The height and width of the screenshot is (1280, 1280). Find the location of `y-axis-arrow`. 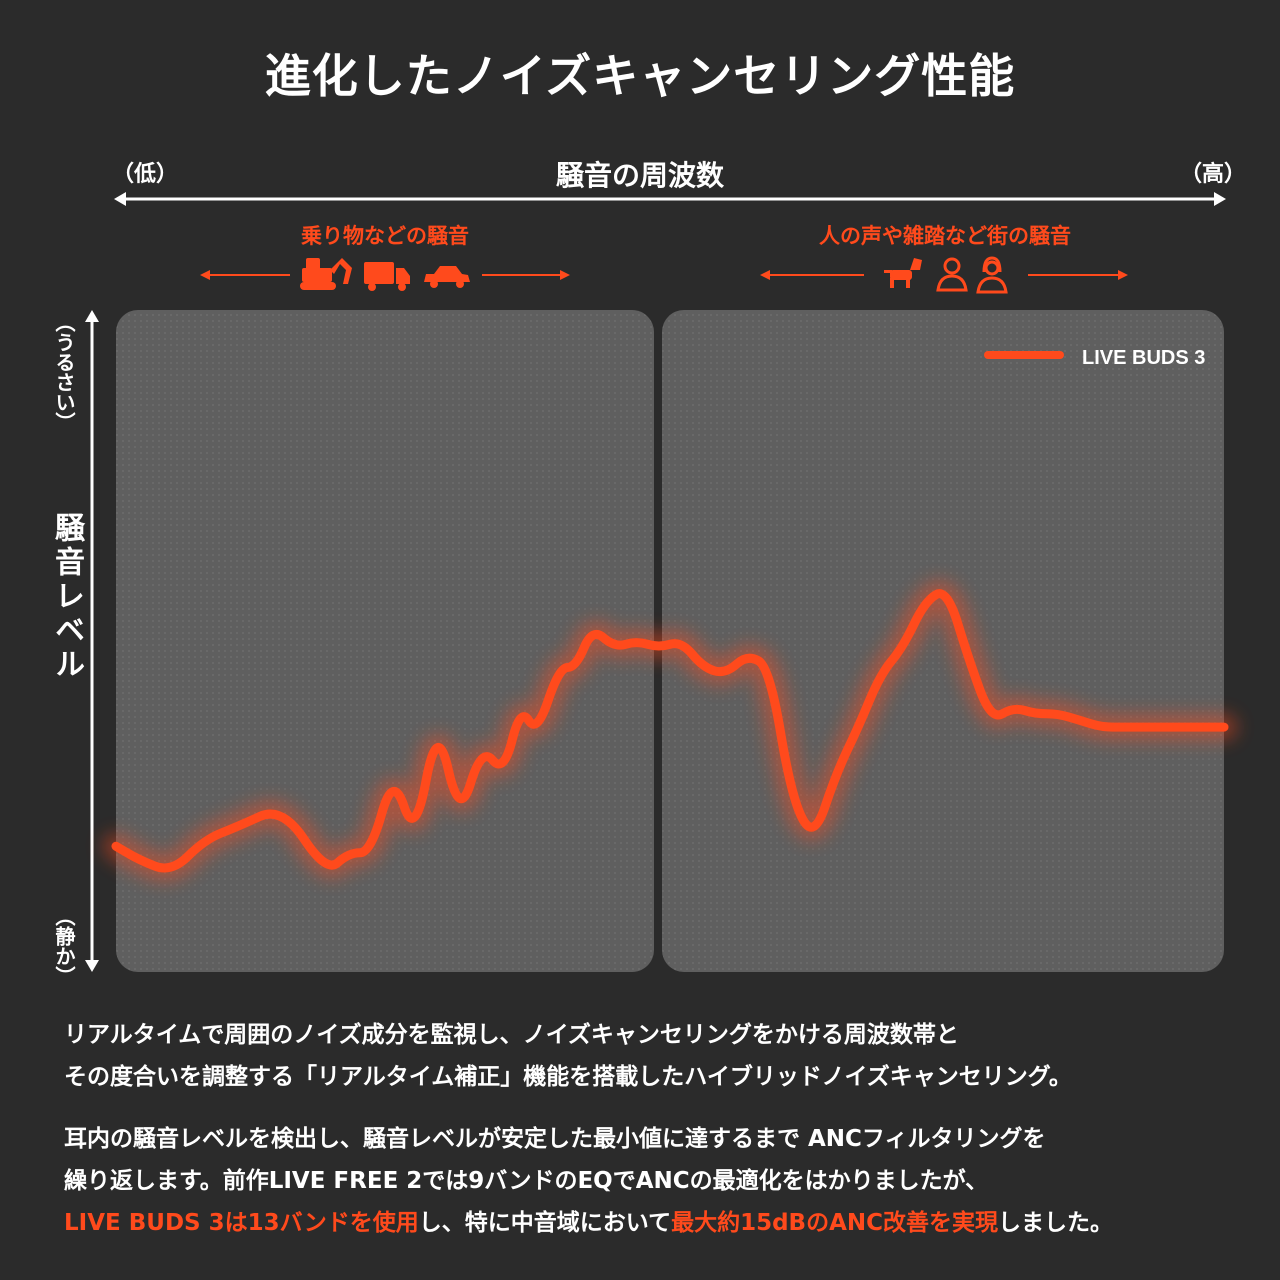

y-axis-arrow is located at coordinates (92, 641).